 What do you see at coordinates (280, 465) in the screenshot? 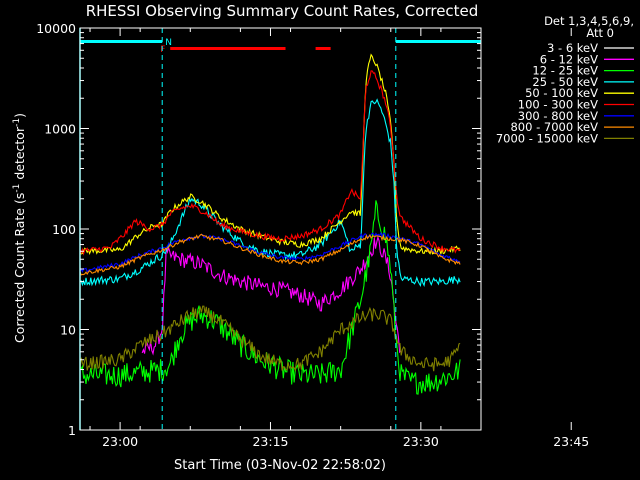
I see `x-axis-label: Start Time (03-Nov-02 22:58:02)` at bounding box center [280, 465].